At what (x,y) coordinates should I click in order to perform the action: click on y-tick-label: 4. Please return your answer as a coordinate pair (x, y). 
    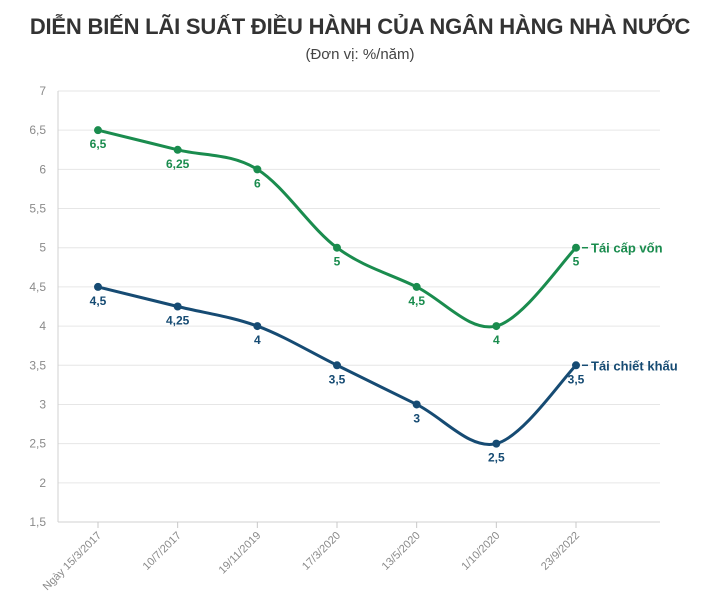
    Looking at the image, I should click on (42, 326).